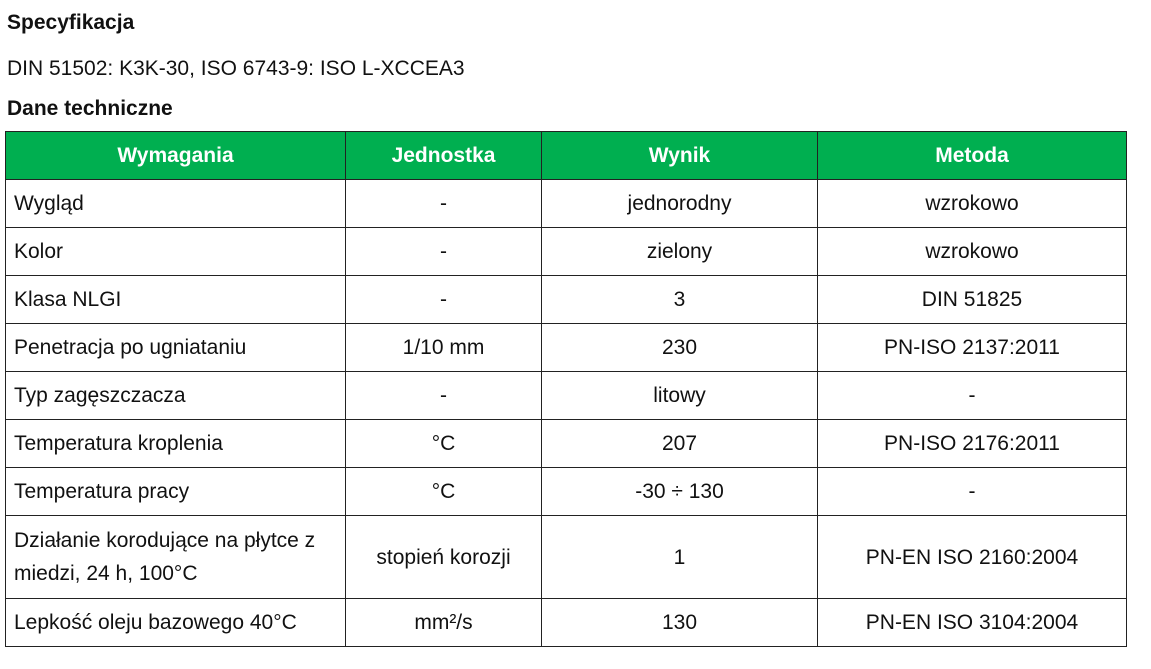  Describe the element at coordinates (679, 251) in the screenshot. I see `cell-result: zielony` at that location.